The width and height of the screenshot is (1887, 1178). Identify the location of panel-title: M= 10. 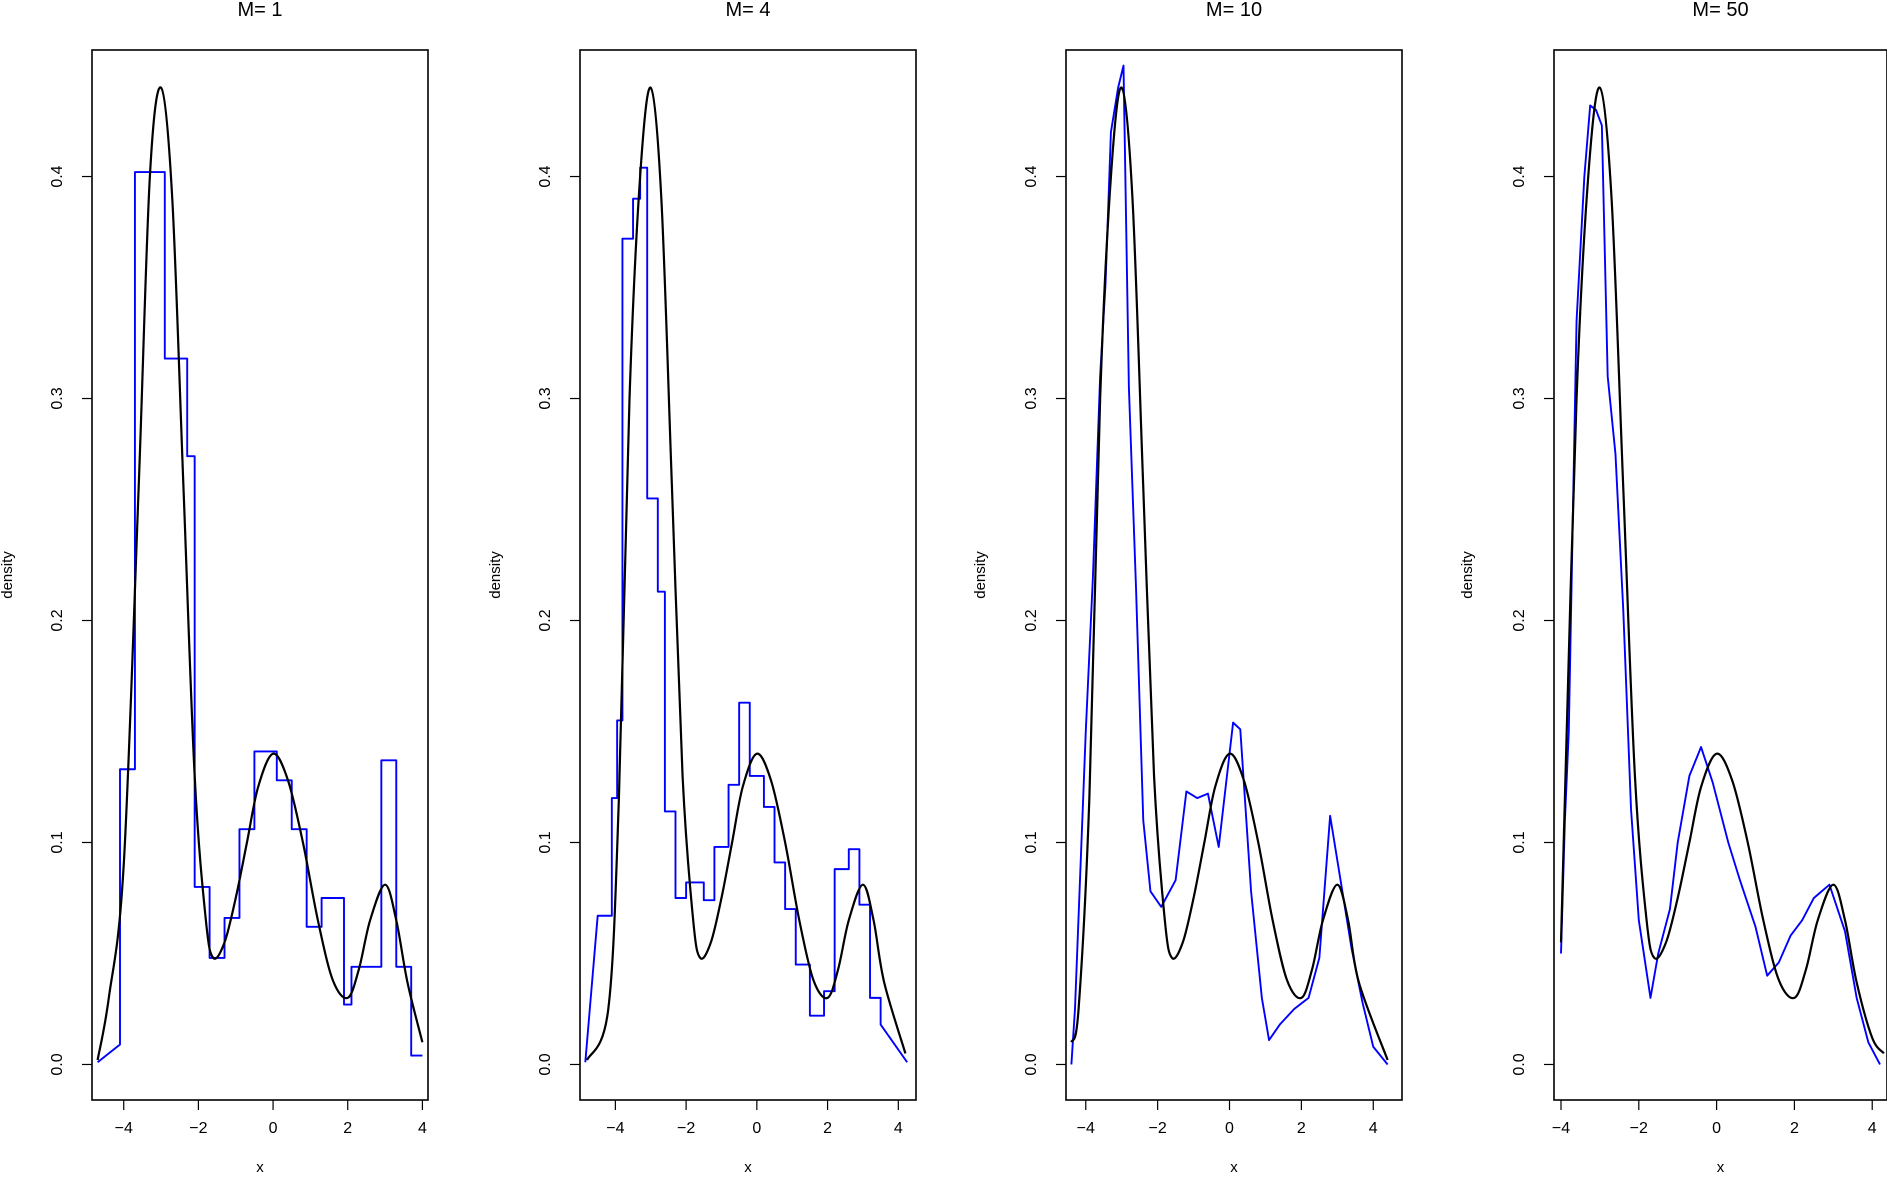
(1234, 10).